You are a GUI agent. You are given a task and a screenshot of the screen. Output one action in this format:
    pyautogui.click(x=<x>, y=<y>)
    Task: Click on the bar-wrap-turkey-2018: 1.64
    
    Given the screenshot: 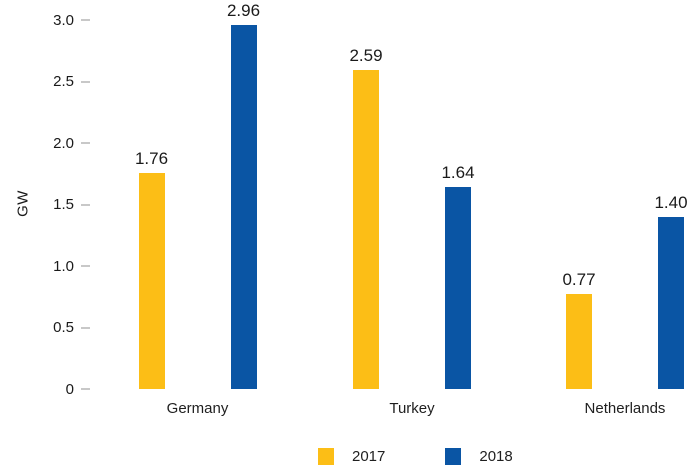 What is the action you would take?
    pyautogui.click(x=458, y=276)
    